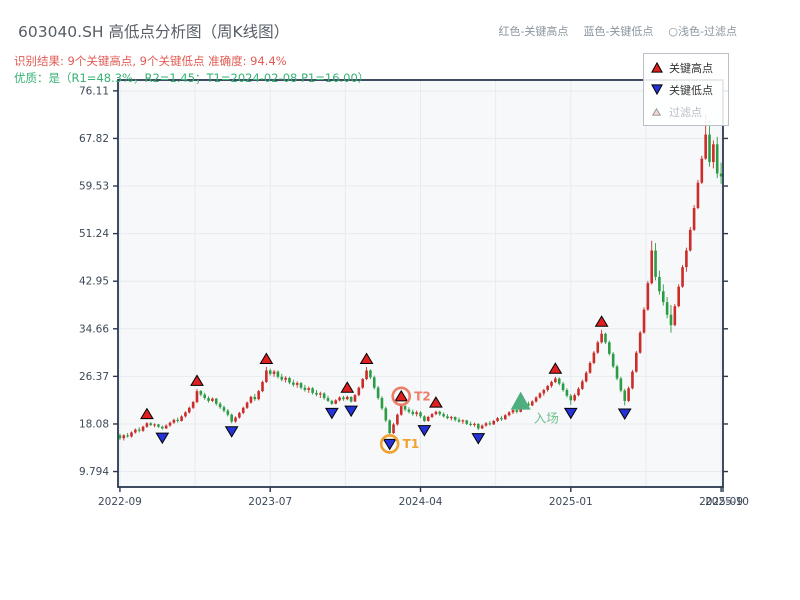  What do you see at coordinates (691, 68) in the screenshot?
I see `legend-label-key-high: 关键高点` at bounding box center [691, 68].